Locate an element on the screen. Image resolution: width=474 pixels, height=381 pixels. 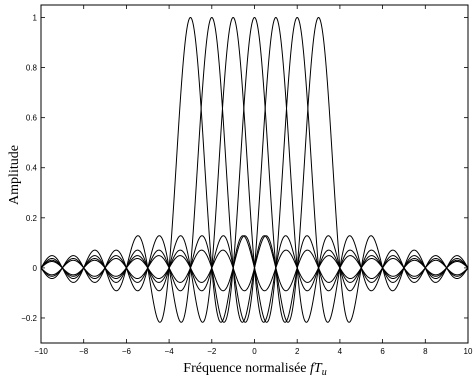
x-tick-label: 8 is located at coordinates (425, 351).